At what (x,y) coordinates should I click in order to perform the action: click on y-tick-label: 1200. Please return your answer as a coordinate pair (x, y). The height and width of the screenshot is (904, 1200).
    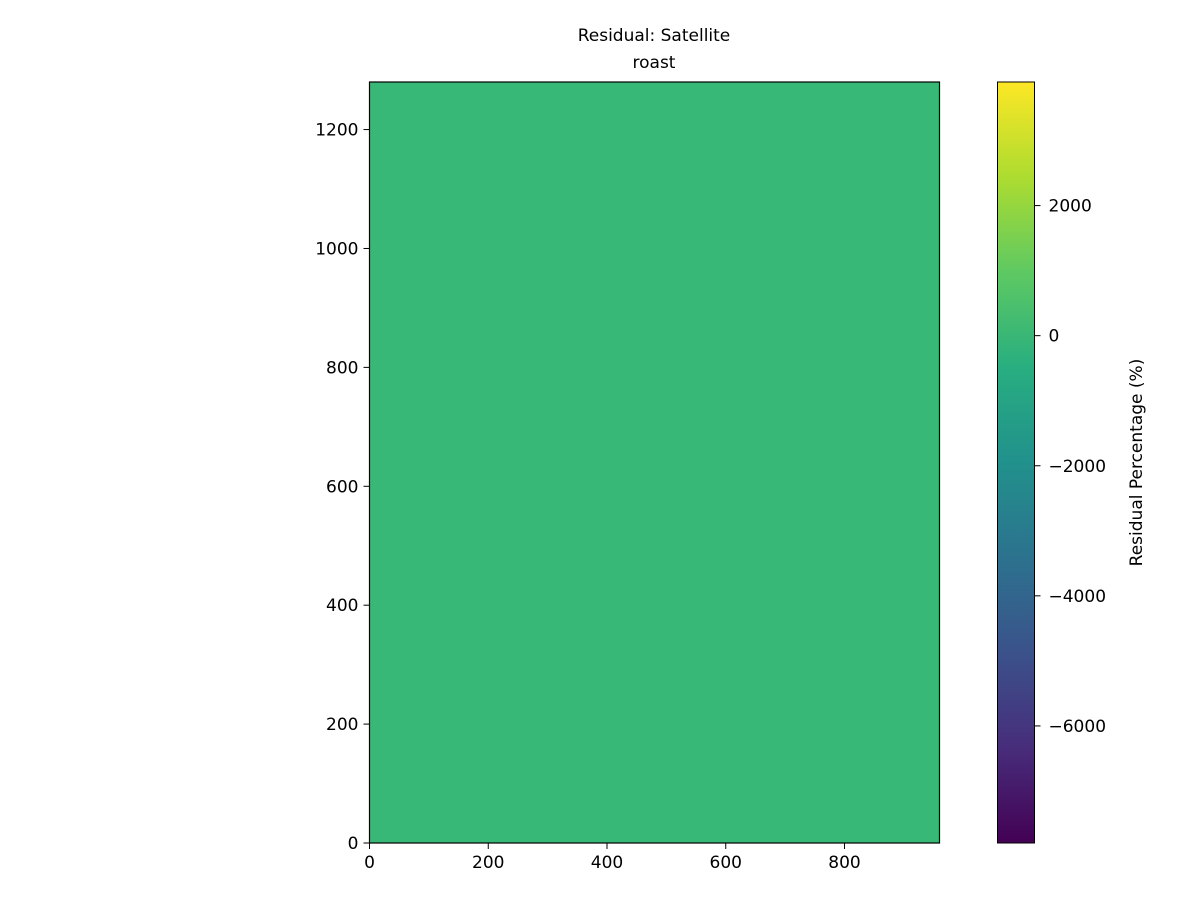
    Looking at the image, I should click on (336, 131).